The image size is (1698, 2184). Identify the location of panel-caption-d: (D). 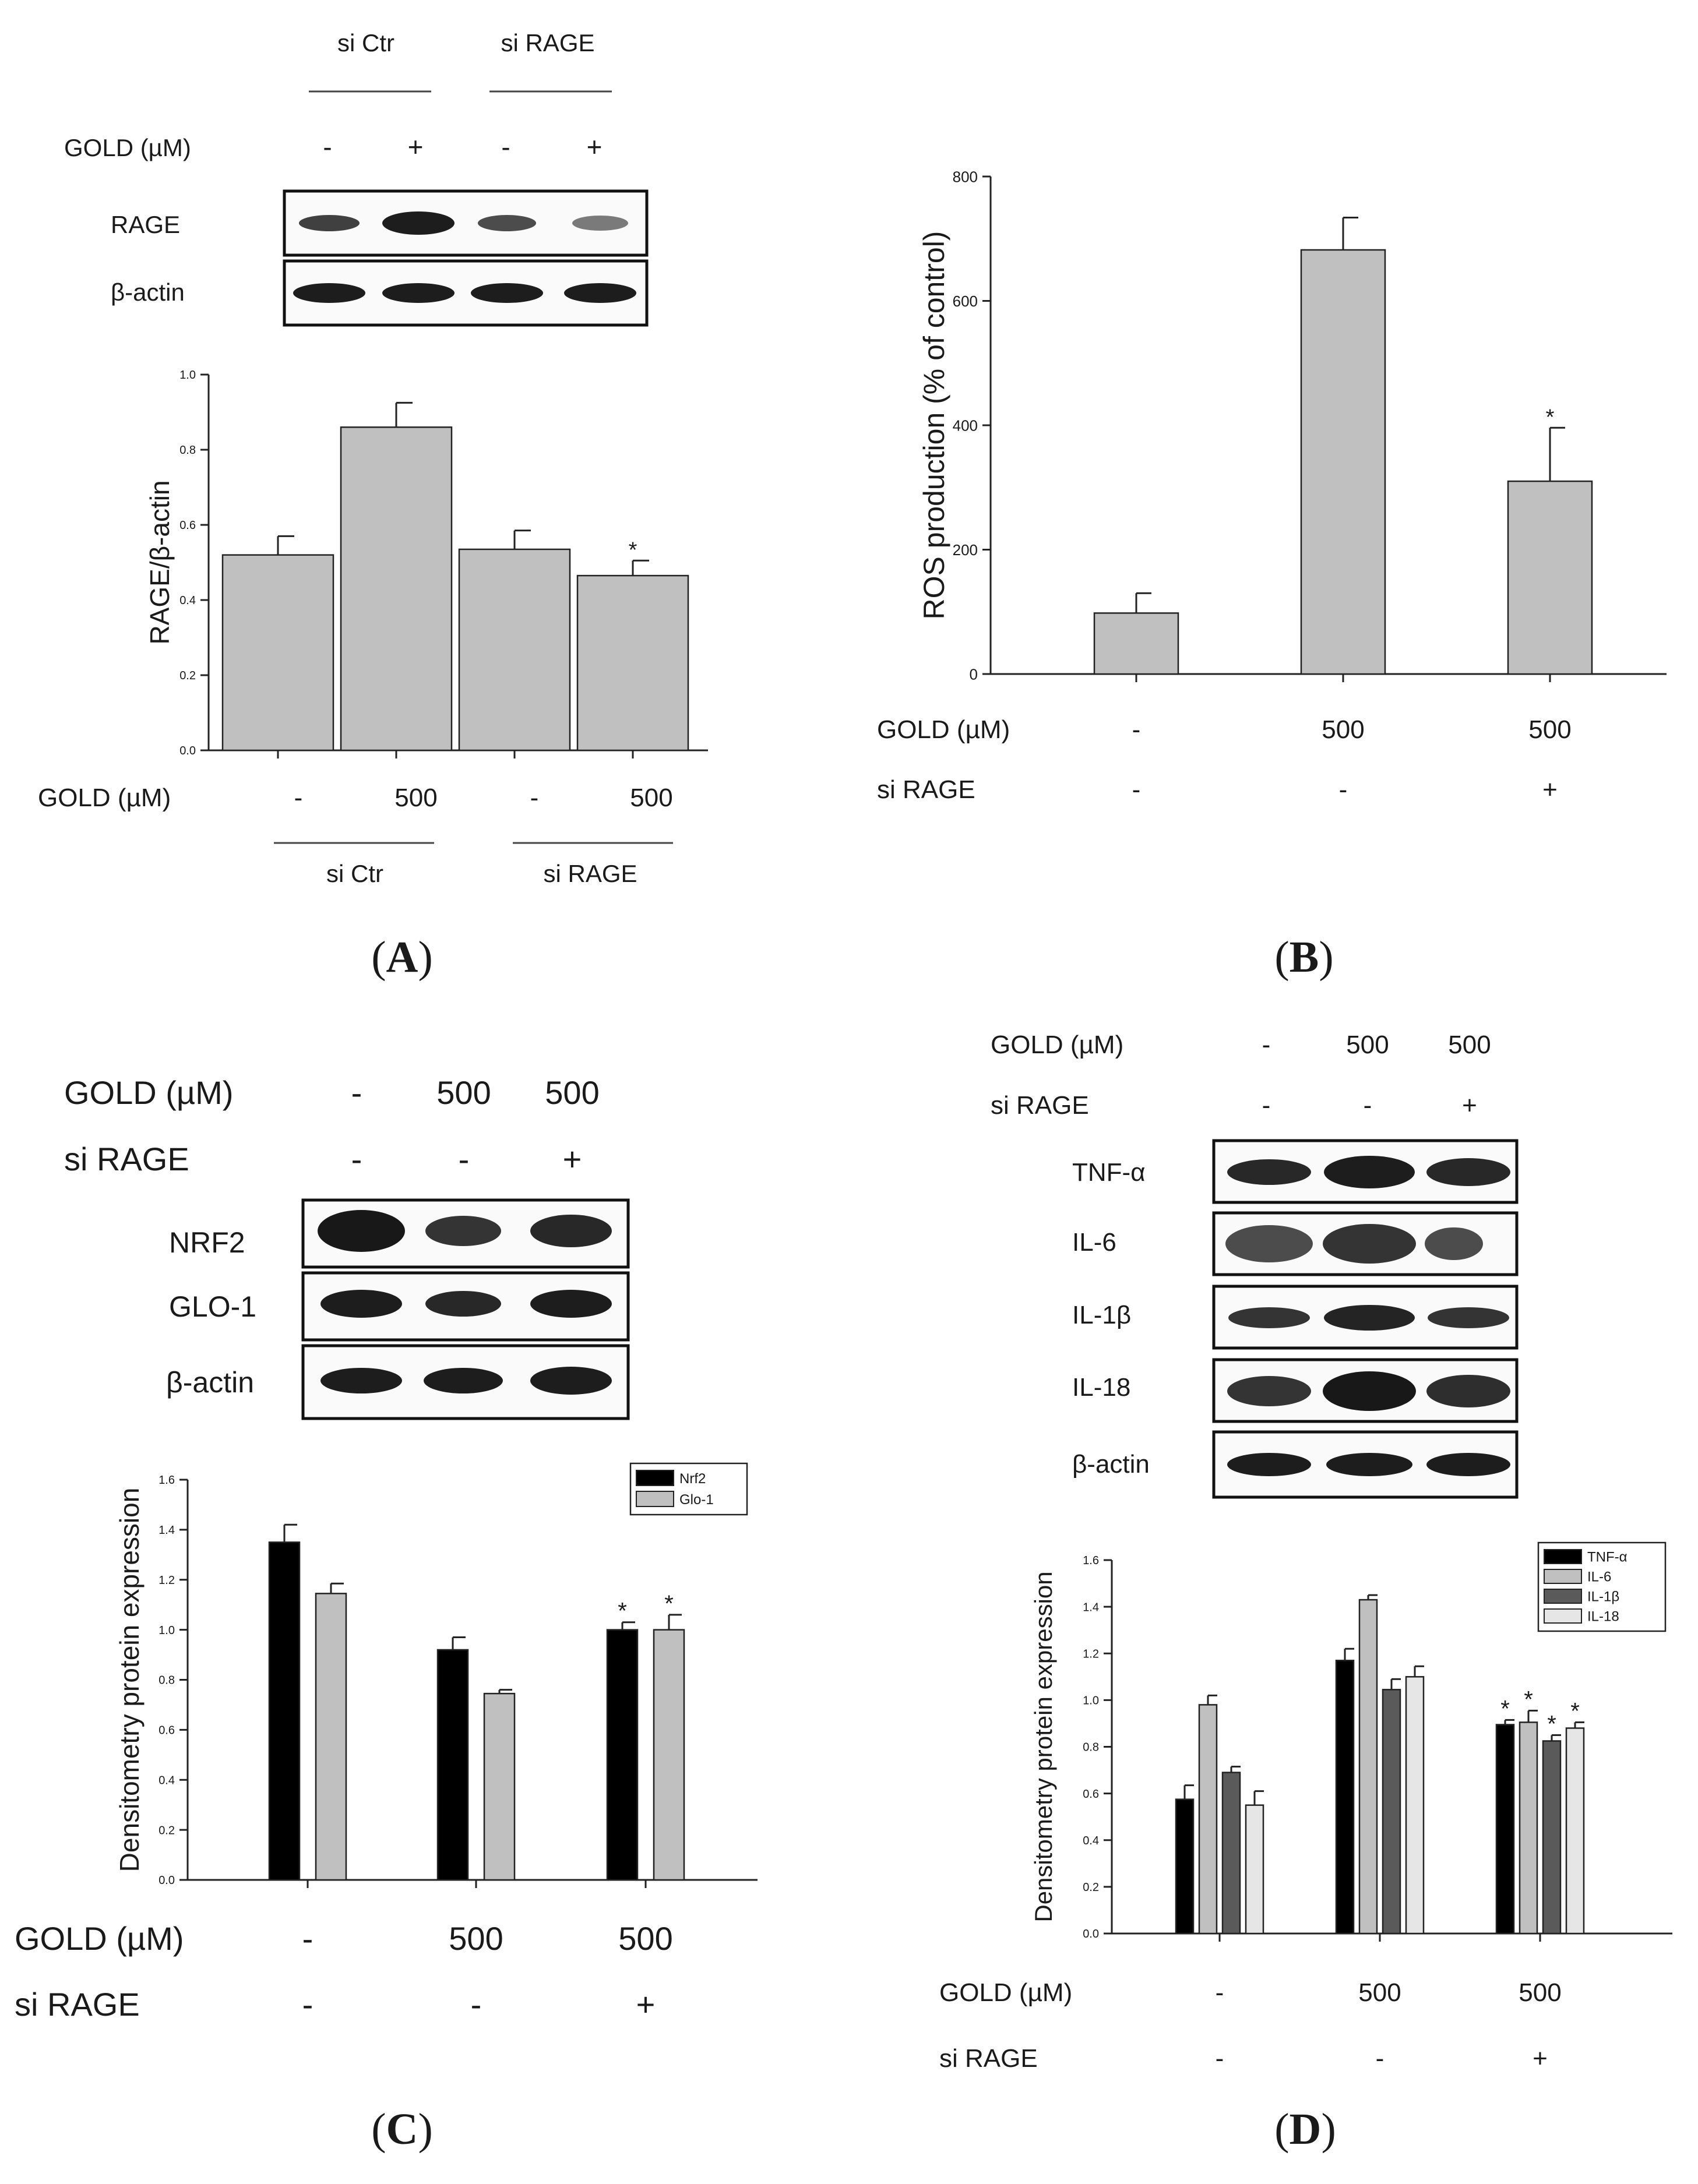
(1305, 2129).